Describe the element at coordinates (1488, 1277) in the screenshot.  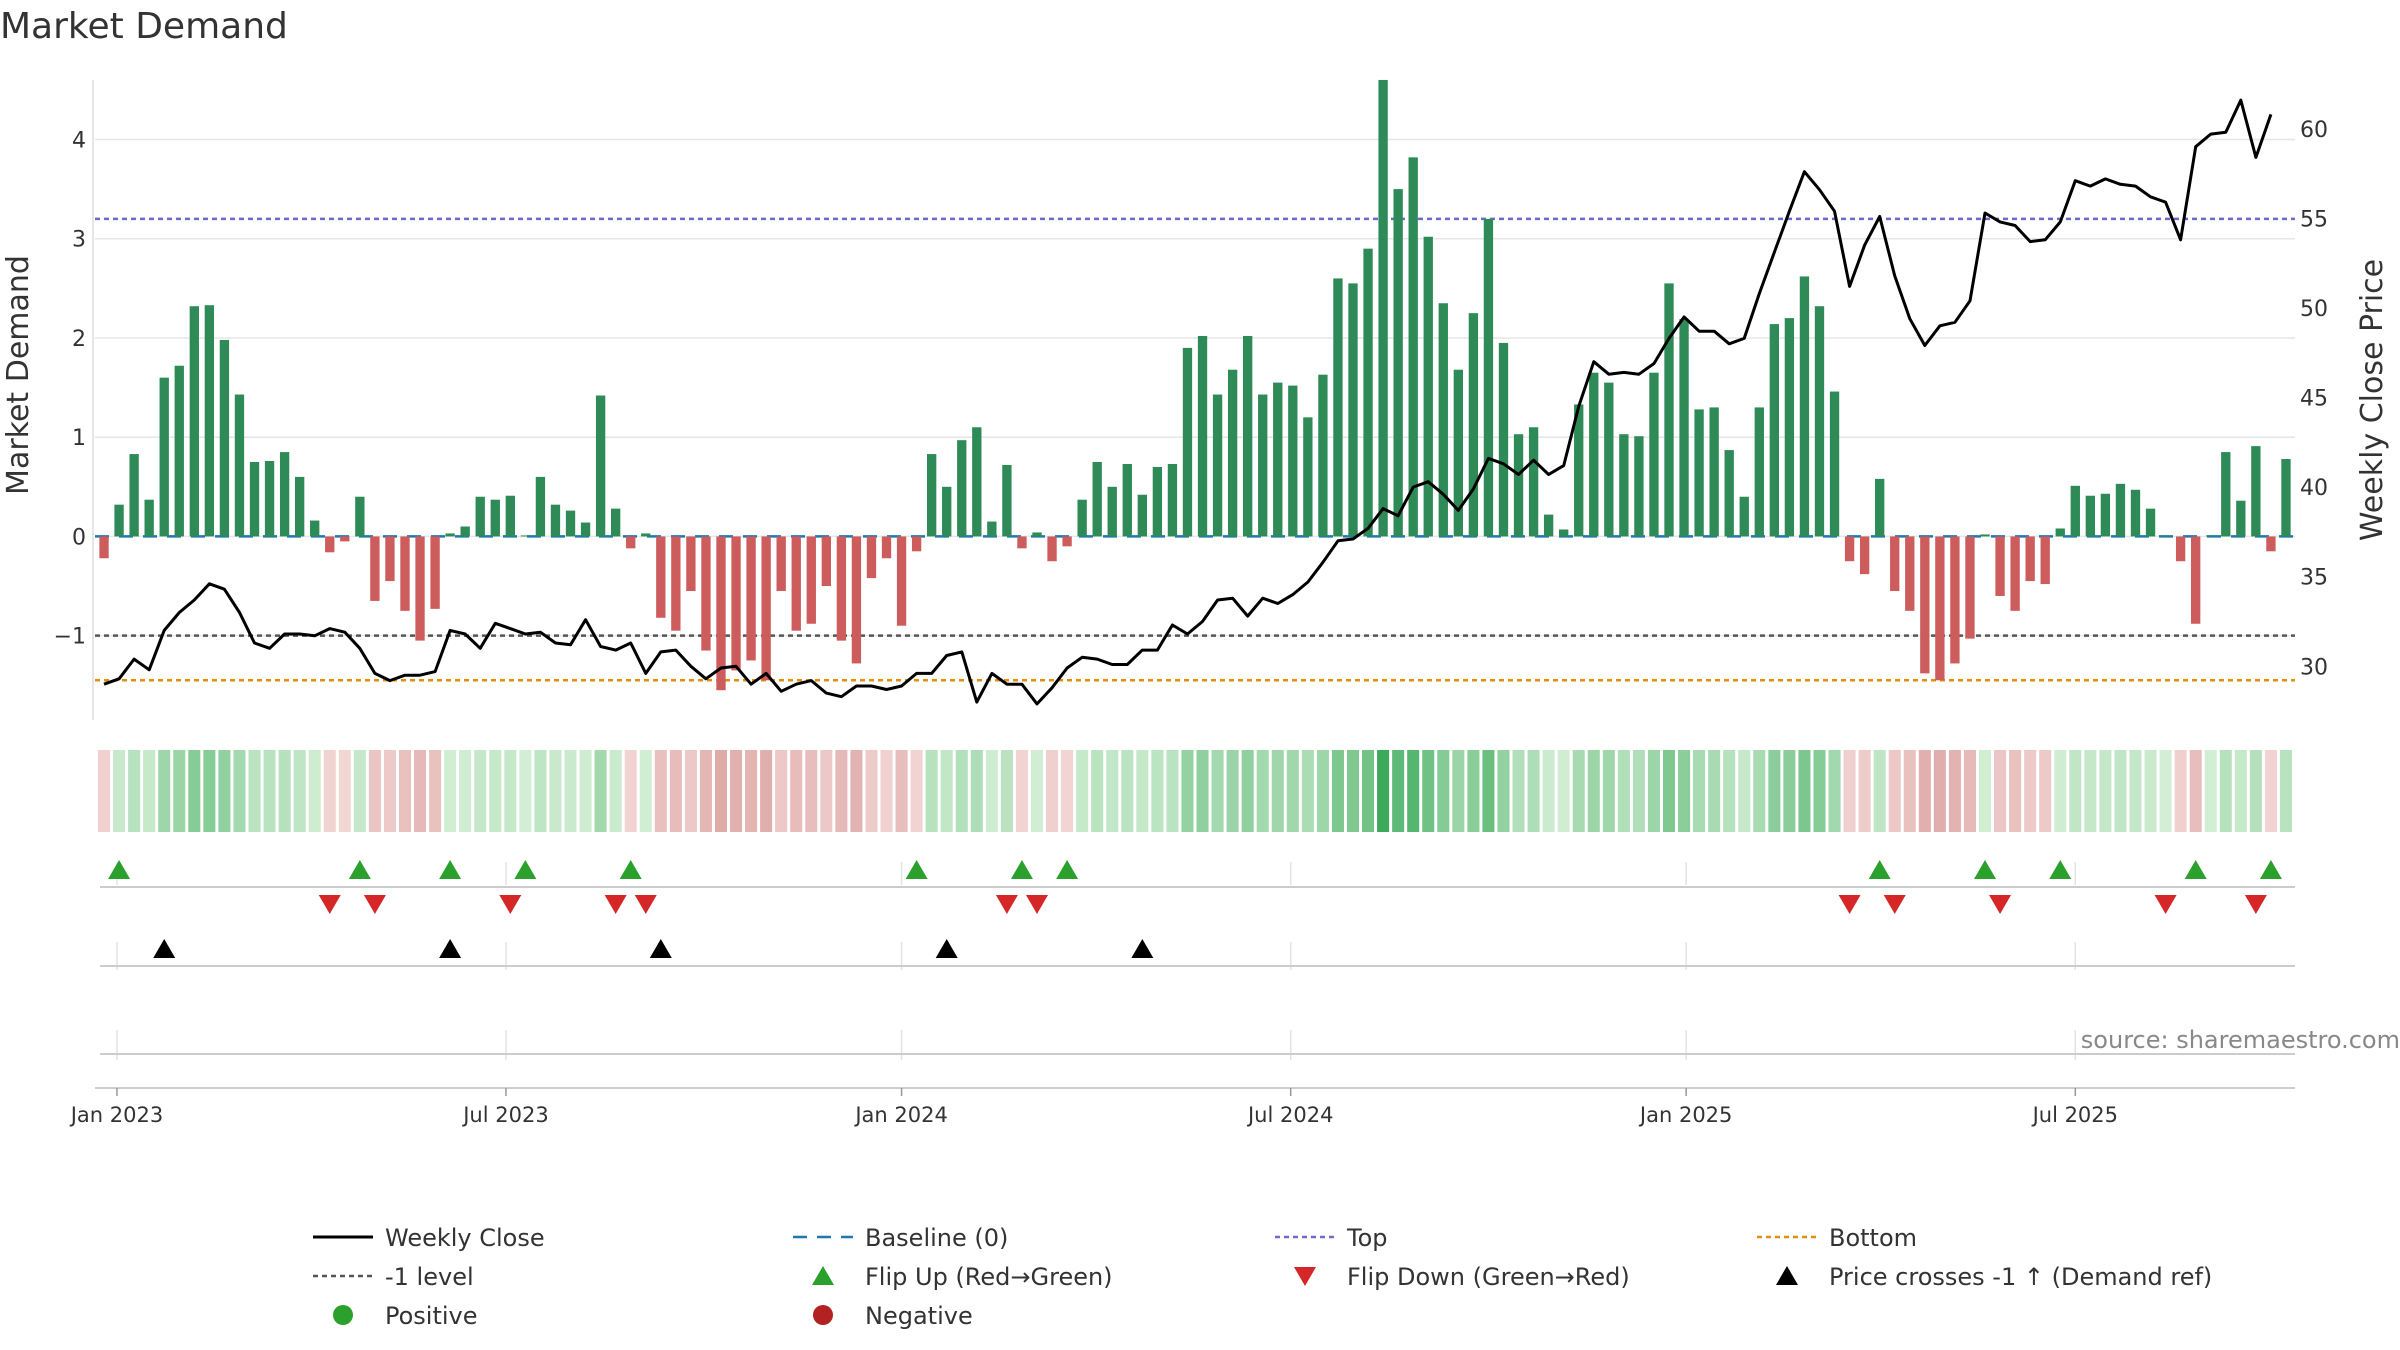
I see `legend-label: Flip Down (Green→Red)` at that location.